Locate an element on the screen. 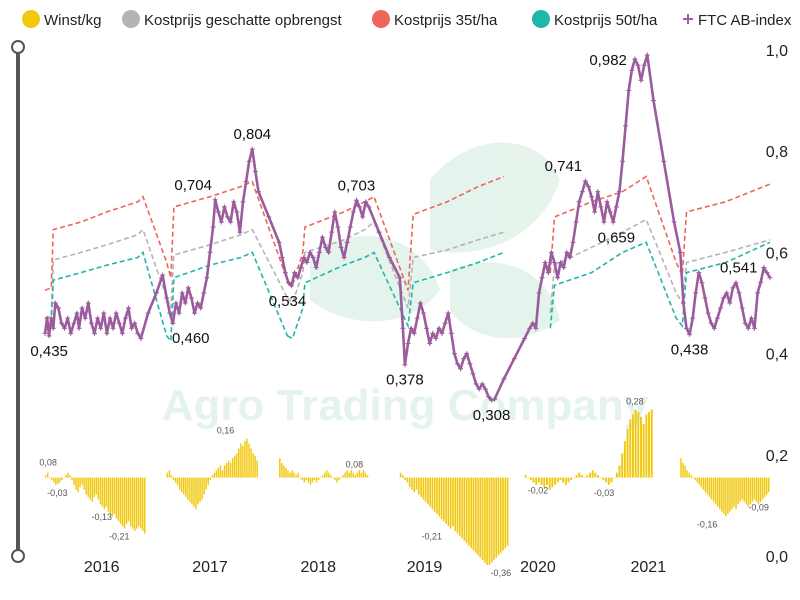 This screenshot has width=800, height=600. legend-label-1: Kostprijs geschatte opbrengst is located at coordinates (243, 20).